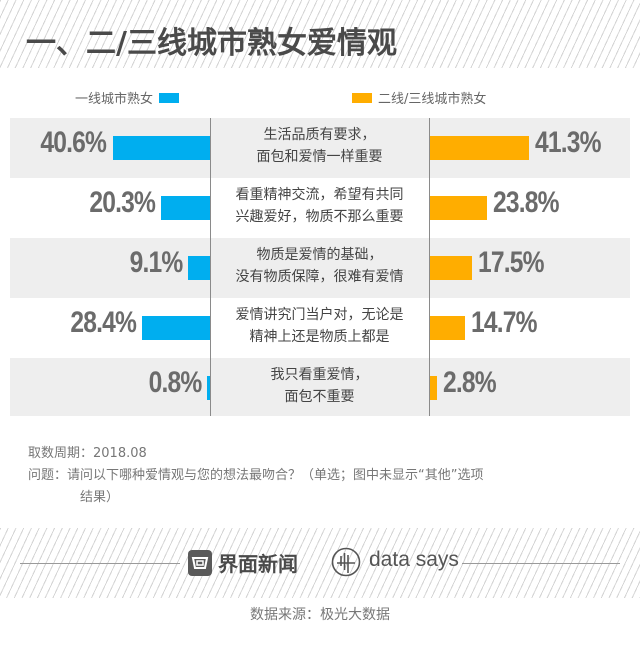 This screenshot has height=646, width=640. I want to click on category-label-line2: 面包和爱情一样重要, so click(319, 157).